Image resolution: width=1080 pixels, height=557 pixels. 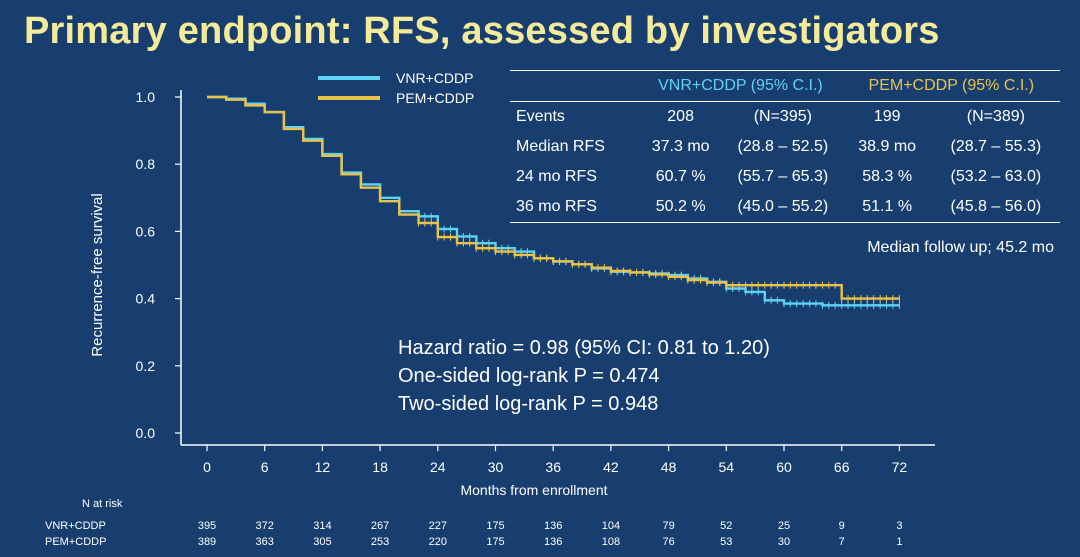 What do you see at coordinates (887, 176) in the screenshot?
I see `pem-value: 58.3 %` at bounding box center [887, 176].